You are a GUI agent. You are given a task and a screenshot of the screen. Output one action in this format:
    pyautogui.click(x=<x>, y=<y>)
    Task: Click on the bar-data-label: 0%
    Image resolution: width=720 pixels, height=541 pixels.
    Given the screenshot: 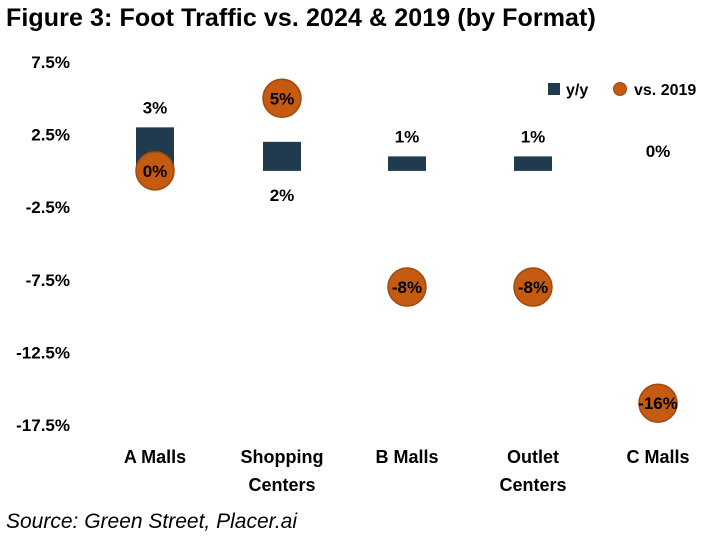 What is the action you would take?
    pyautogui.click(x=658, y=151)
    